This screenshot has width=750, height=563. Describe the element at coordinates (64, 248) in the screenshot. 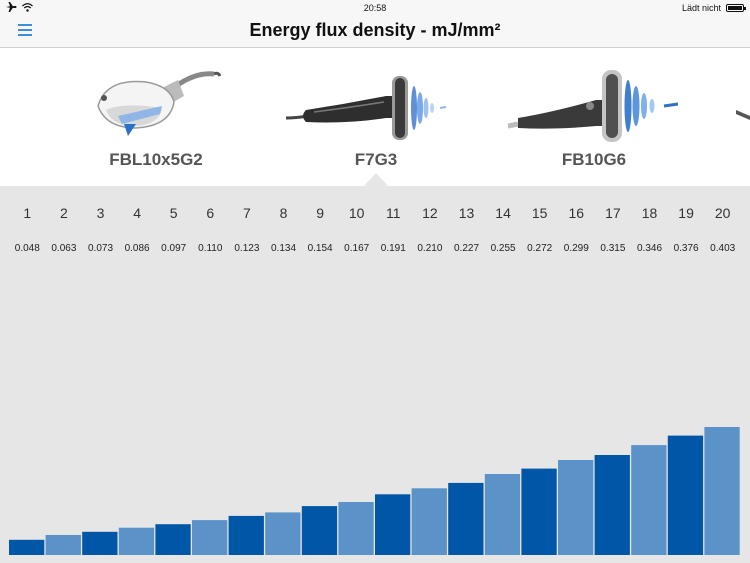

I see `level-value: 0.063` at that location.